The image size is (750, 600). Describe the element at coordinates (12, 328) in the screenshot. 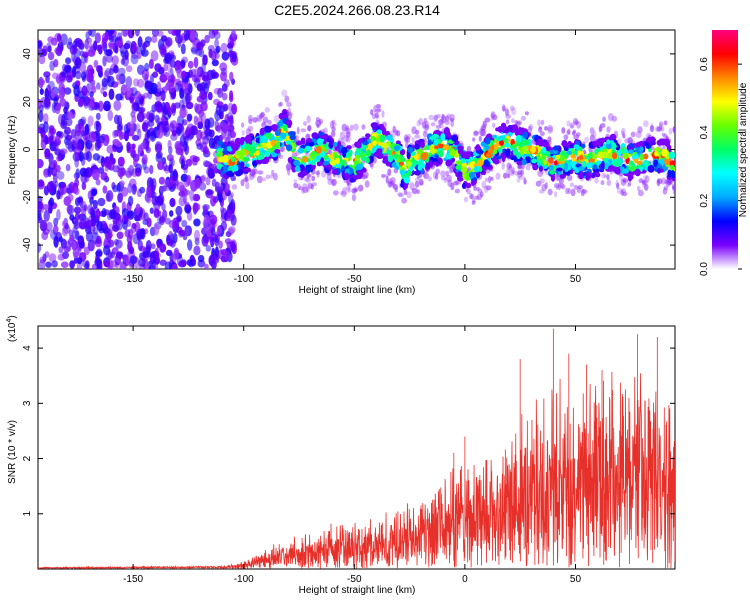

I see `snr-y-multiplier: (x104)` at that location.